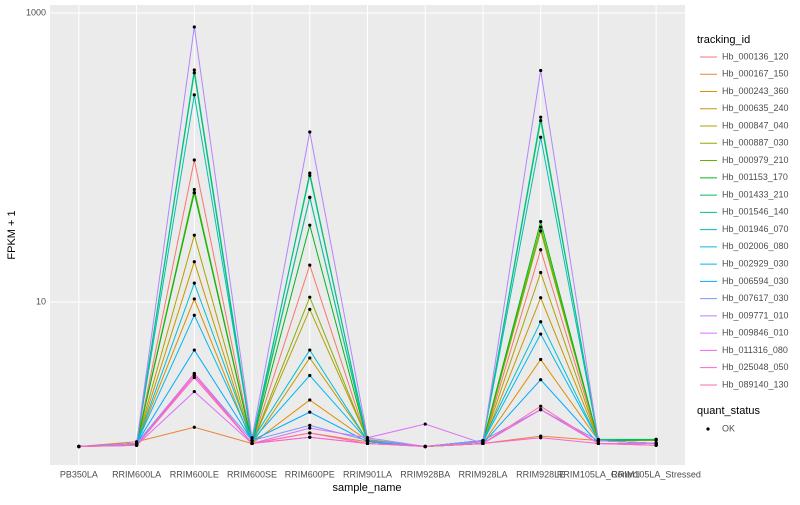  What do you see at coordinates (755, 194) in the screenshot?
I see `legend-label: Hb_001433_210` at bounding box center [755, 194].